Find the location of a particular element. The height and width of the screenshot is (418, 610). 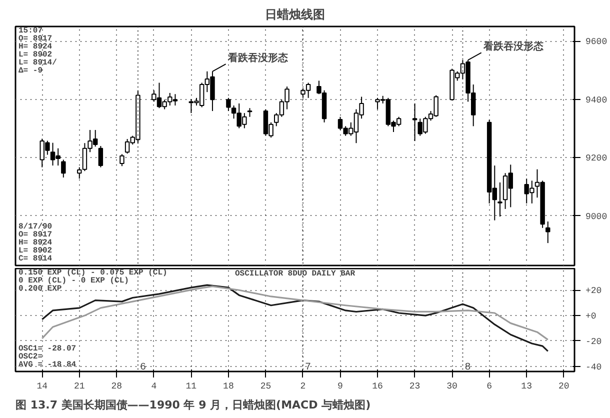

x-tick-label: 23 is located at coordinates (414, 387).